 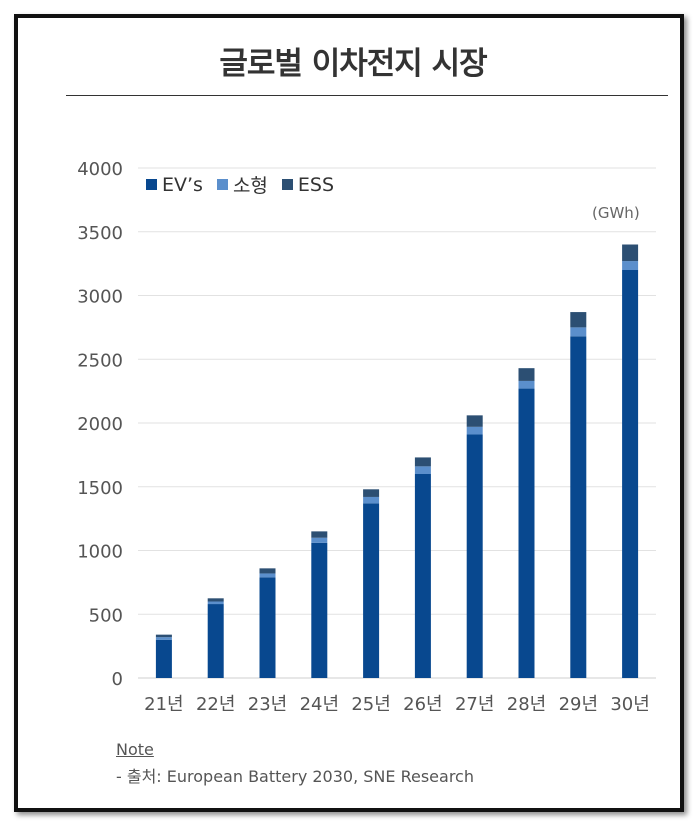 I want to click on page-title: 글로벌 이차전지 시장, so click(x=353, y=64).